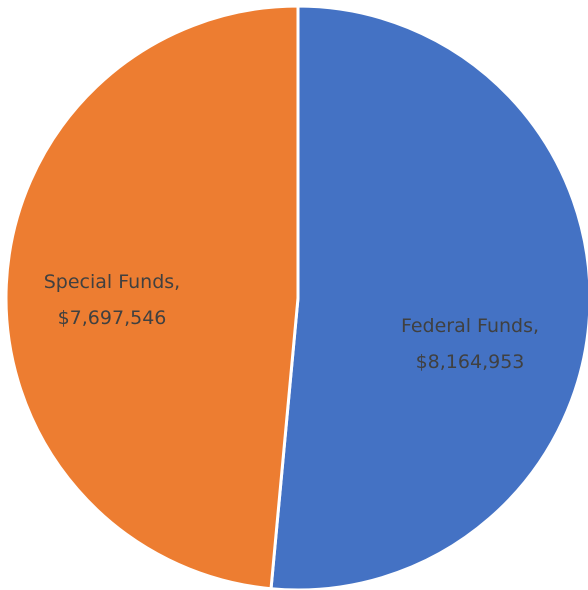 This screenshot has height=590, width=588. Describe the element at coordinates (112, 282) in the screenshot. I see `slice-label-name: Special Funds,` at that location.